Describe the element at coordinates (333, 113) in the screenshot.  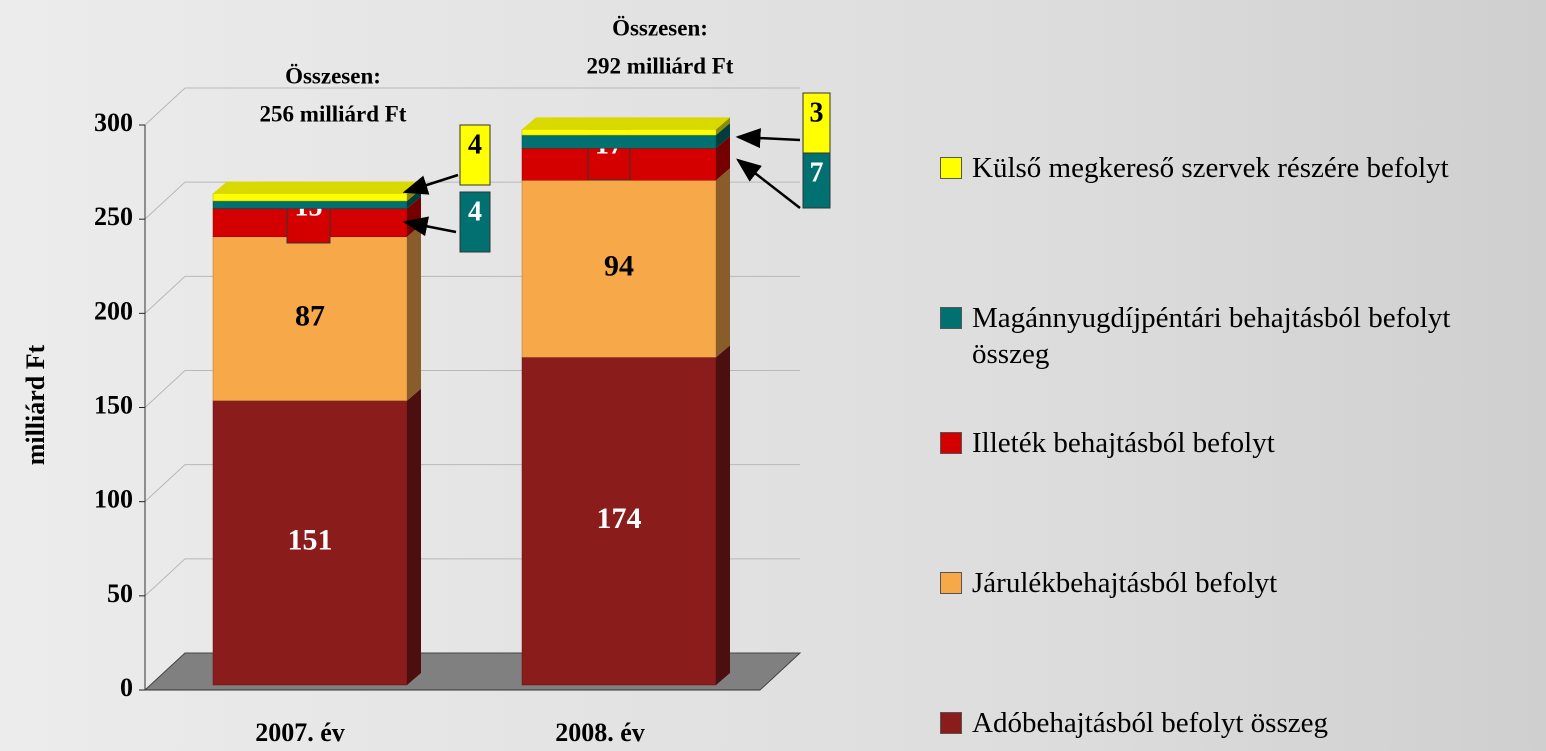
I see `total-annotation: 256 milliárd Ft` at that location.